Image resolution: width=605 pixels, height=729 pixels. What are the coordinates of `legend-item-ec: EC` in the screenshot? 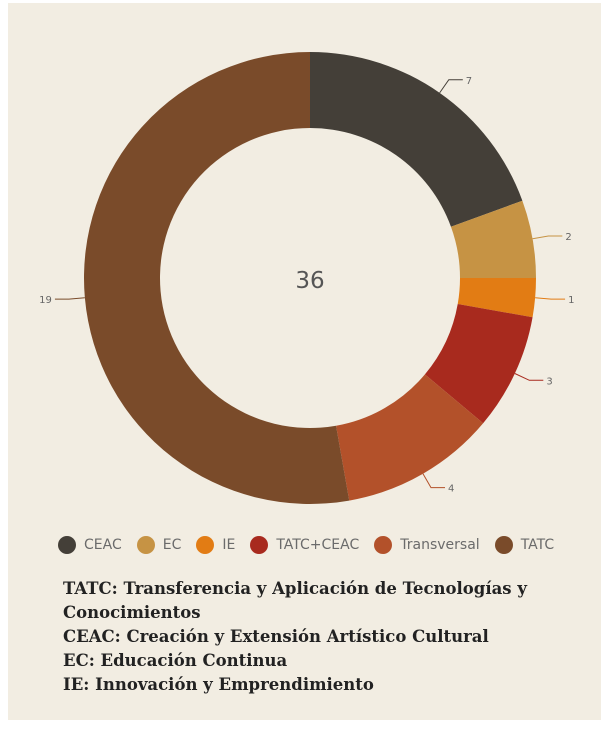 It's located at (159, 545).